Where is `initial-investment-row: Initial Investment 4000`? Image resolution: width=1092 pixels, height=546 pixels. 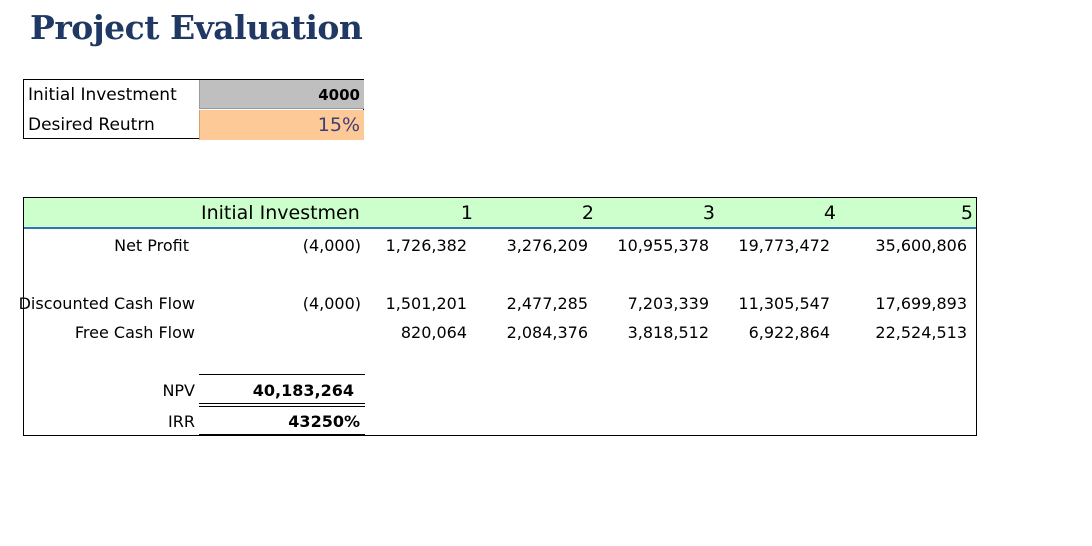
initial-investment-row: Initial Investment 4000 is located at coordinates (194, 95).